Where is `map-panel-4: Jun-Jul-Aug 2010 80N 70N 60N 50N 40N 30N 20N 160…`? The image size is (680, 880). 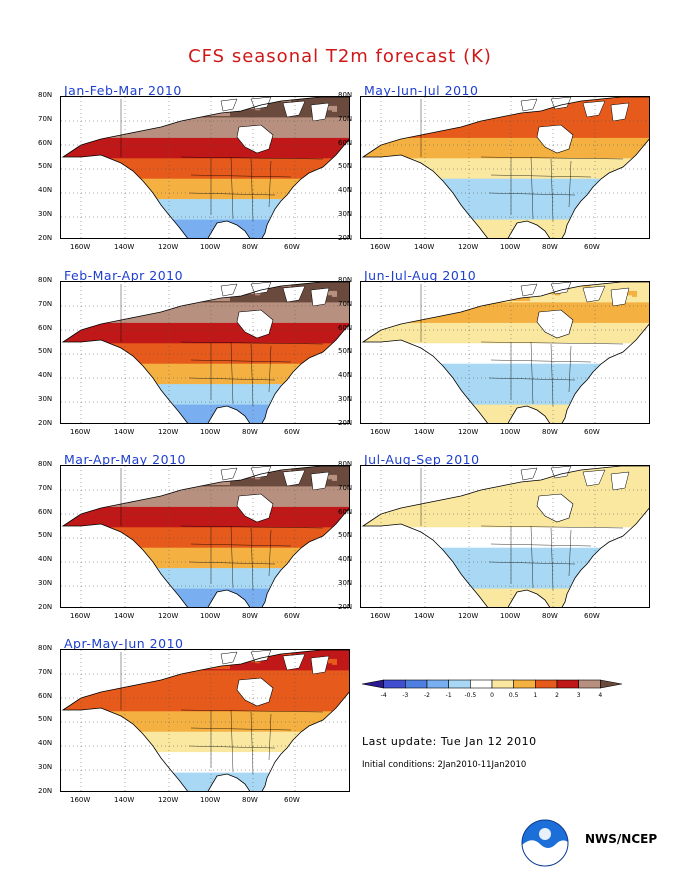 map-panel-4: Jun-Jul-Aug 2010 80N 70N 60N 50N 40N 30N 20N 160… is located at coordinates (494, 357).